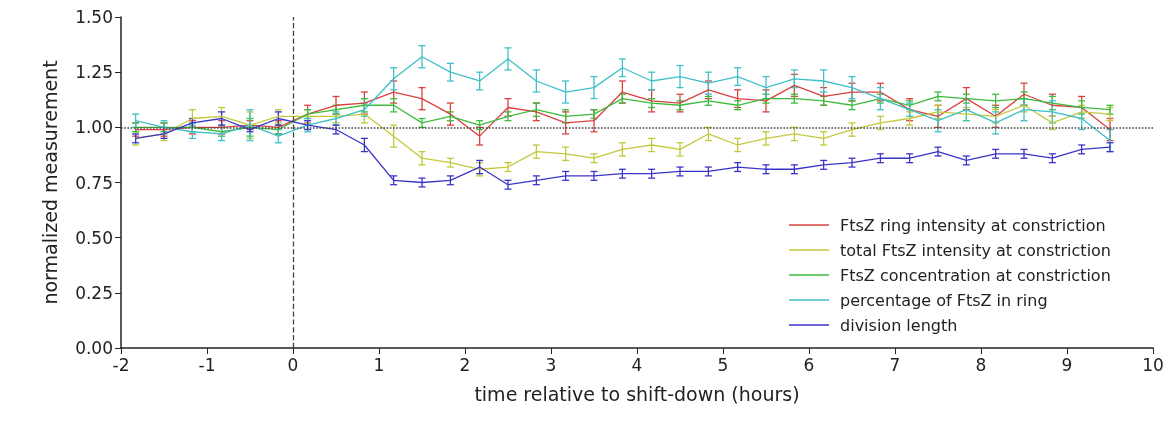 The width and height of the screenshot is (1171, 430). What do you see at coordinates (973, 225) in the screenshot?
I see `legend-label: FtsZ ring intensity at constriction` at bounding box center [973, 225].